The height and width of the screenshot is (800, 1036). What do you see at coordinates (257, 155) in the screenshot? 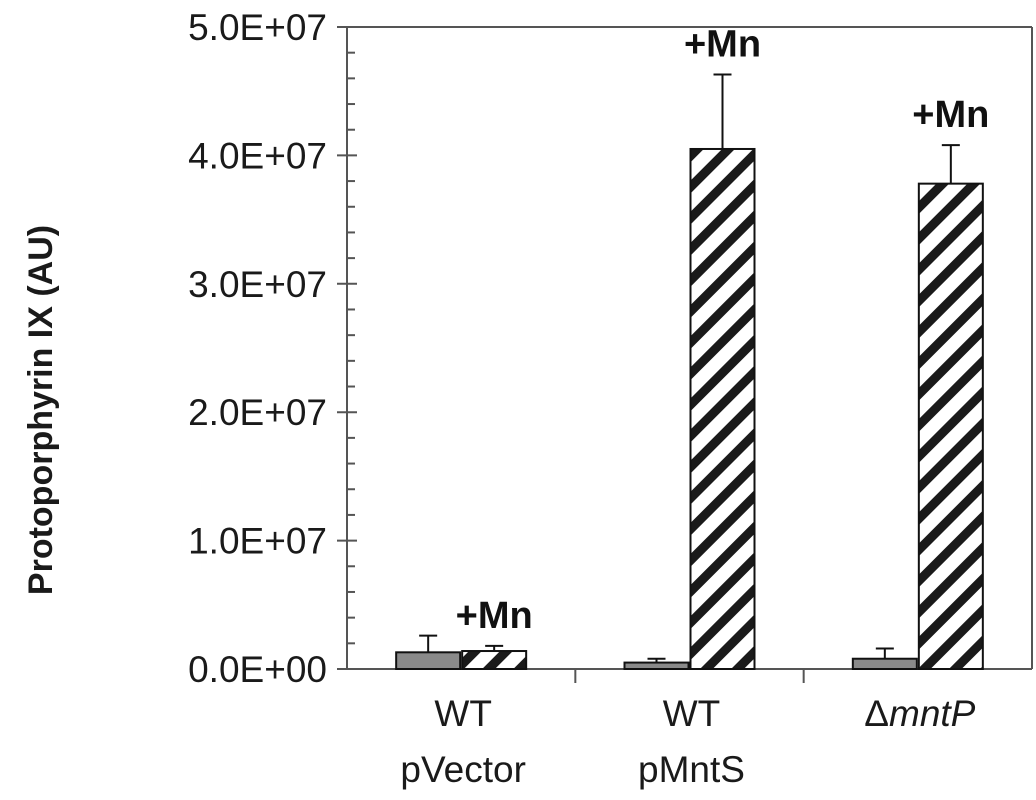
I see `y-tick-label: 4.0E+07` at bounding box center [257, 155].